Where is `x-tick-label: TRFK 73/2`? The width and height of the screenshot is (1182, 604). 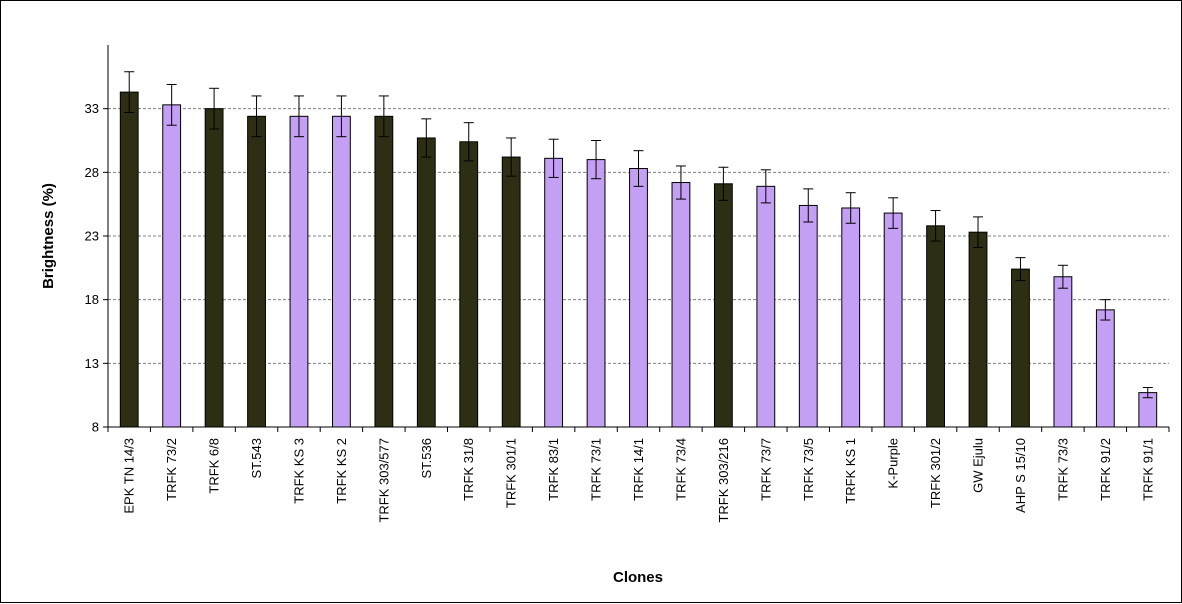
x-tick-label: TRFK 73/2 is located at coordinates (171, 469).